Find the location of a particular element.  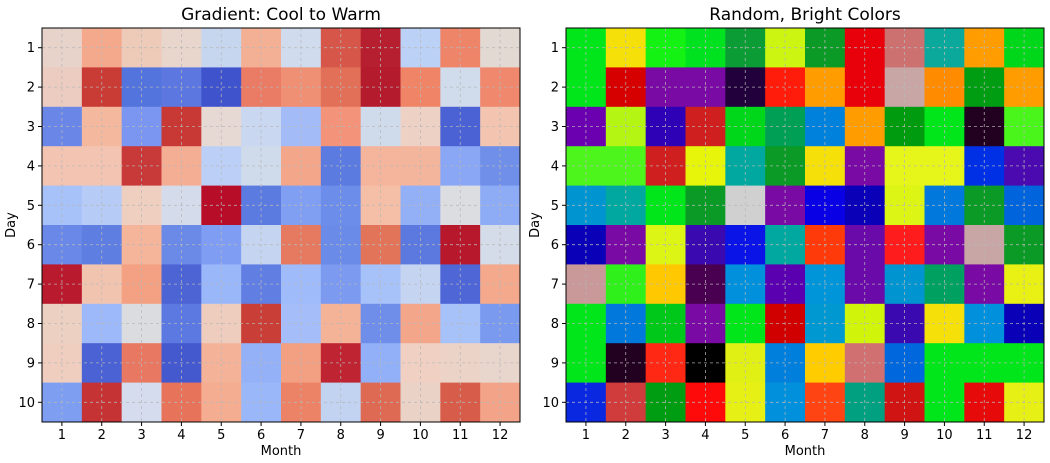

chart-title: Gradient: Cool to Warm is located at coordinates (281, 15).